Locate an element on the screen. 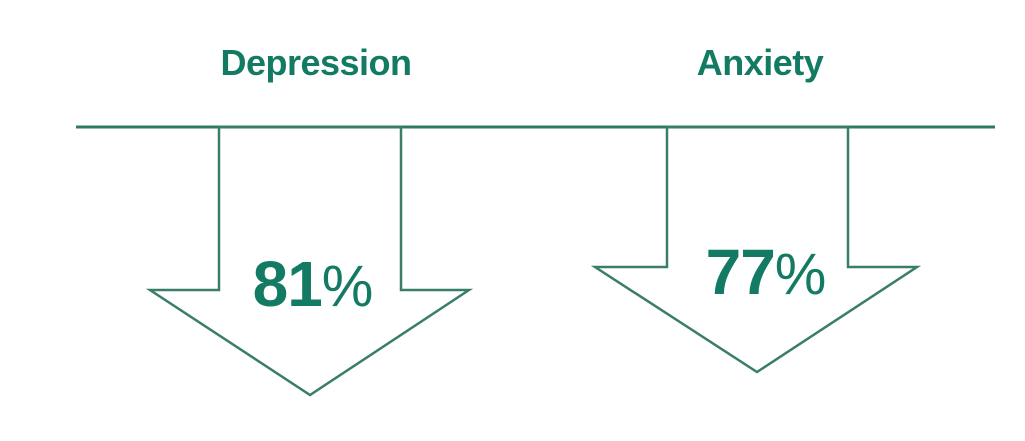 Image resolution: width=1025 pixels, height=441 pixels. anxiety-percentage: 77% is located at coordinates (766, 272).